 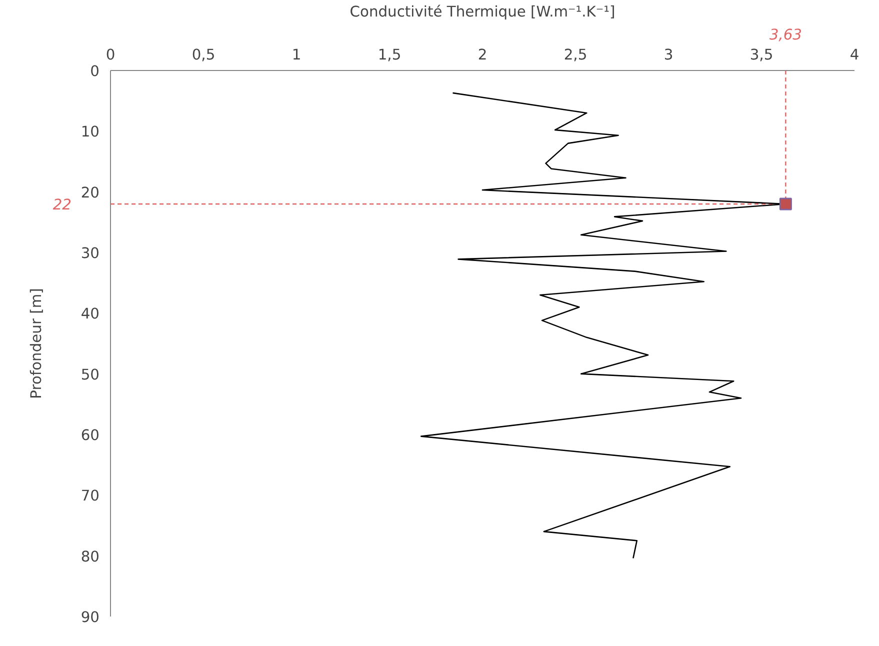 What do you see at coordinates (90, 435) in the screenshot?
I see `y-tick-label: 60` at bounding box center [90, 435].